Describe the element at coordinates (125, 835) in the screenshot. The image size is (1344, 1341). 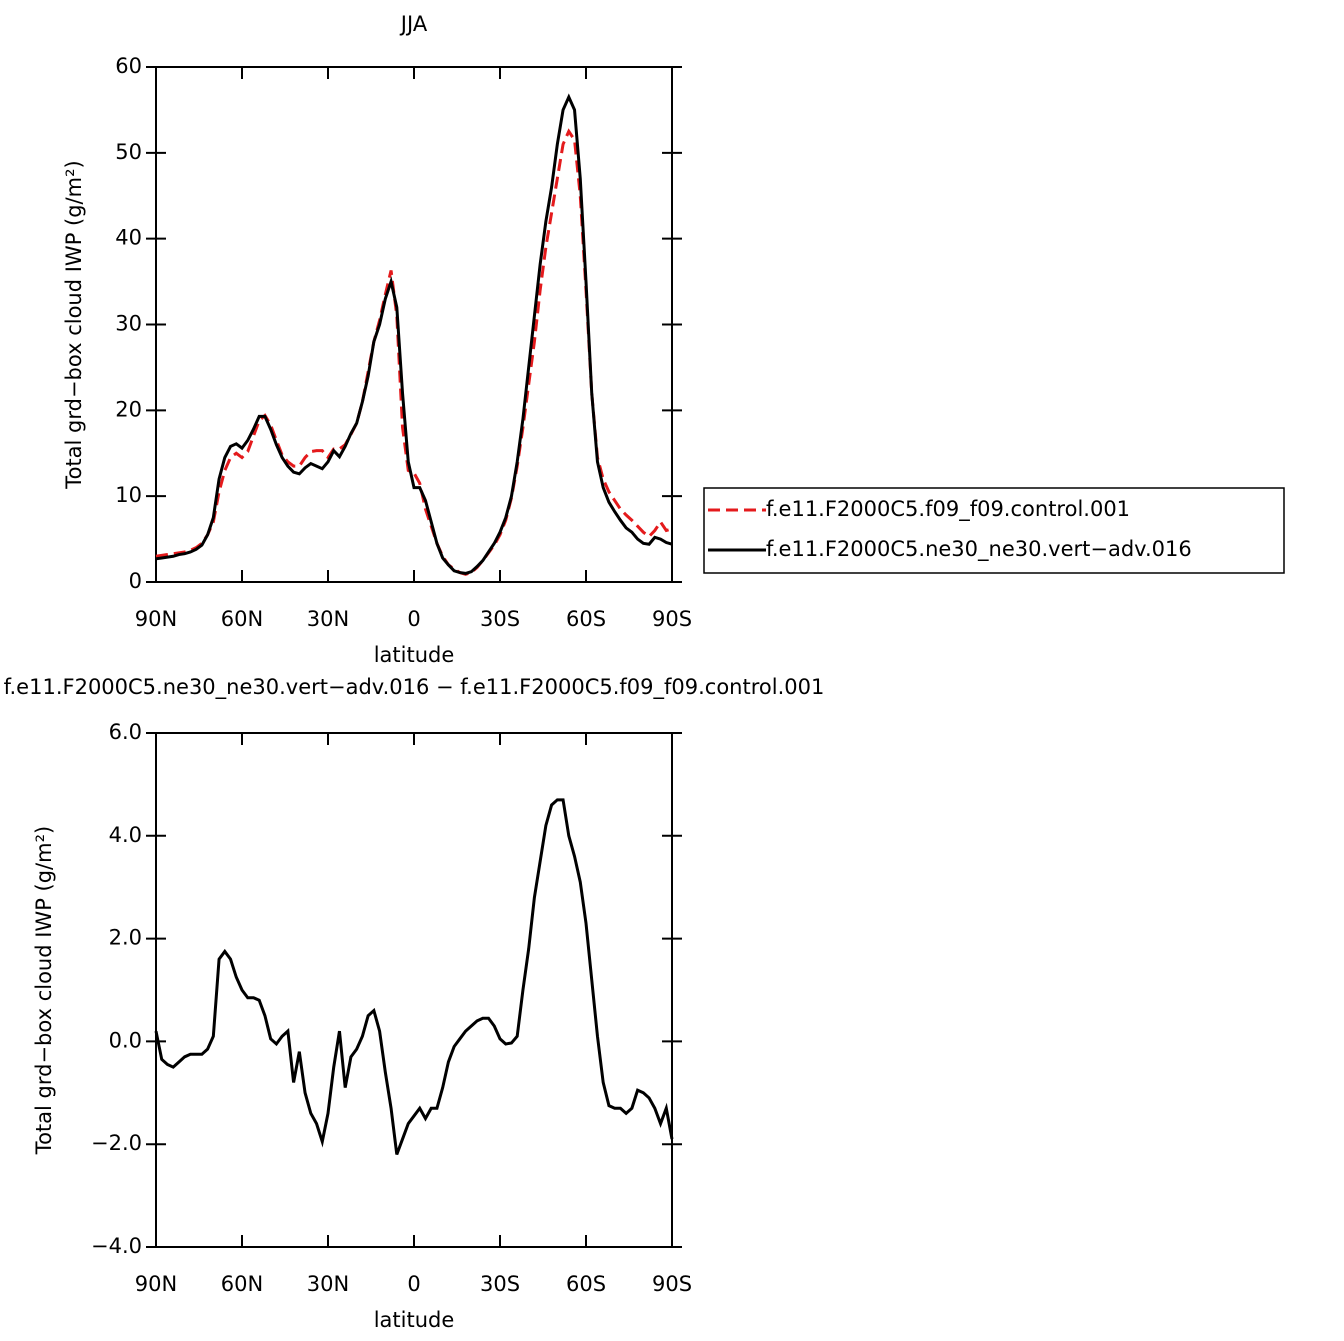
I see `y-tick-label: 4.0` at that location.